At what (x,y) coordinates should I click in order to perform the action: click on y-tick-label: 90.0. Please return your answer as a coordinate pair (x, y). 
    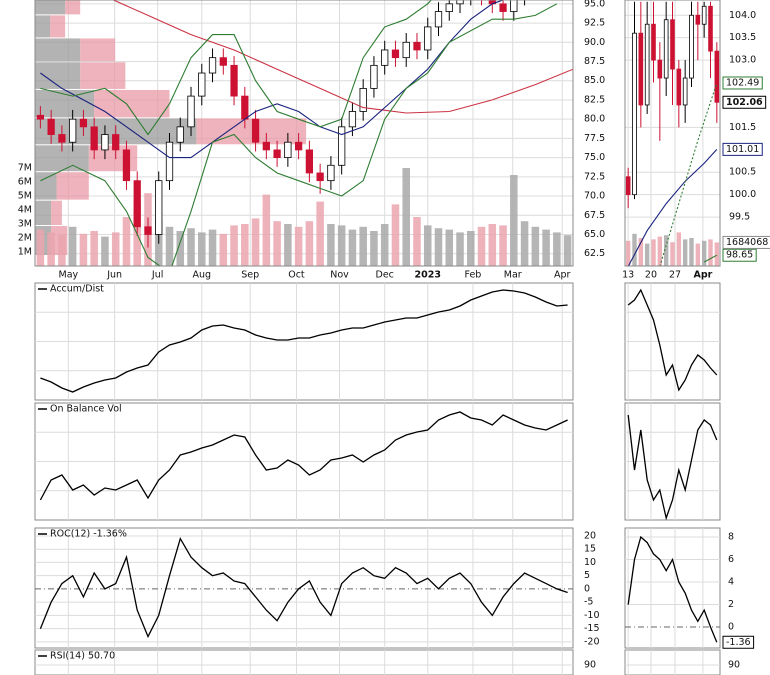
    Looking at the image, I should click on (594, 42).